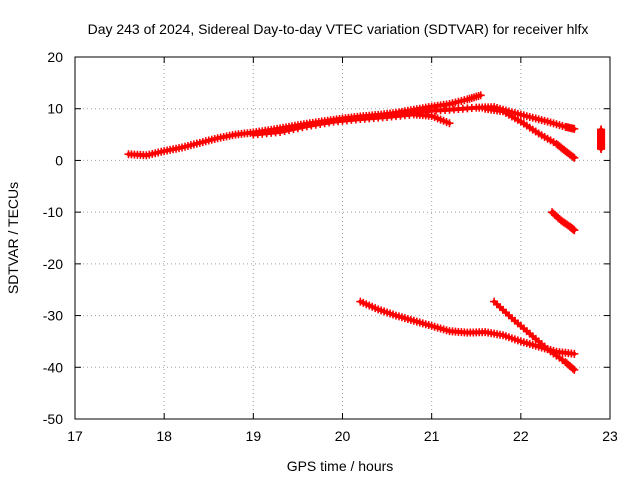 This screenshot has height=485, width=640. Describe the element at coordinates (521, 436) in the screenshot. I see `x-tick-label: 22` at that location.